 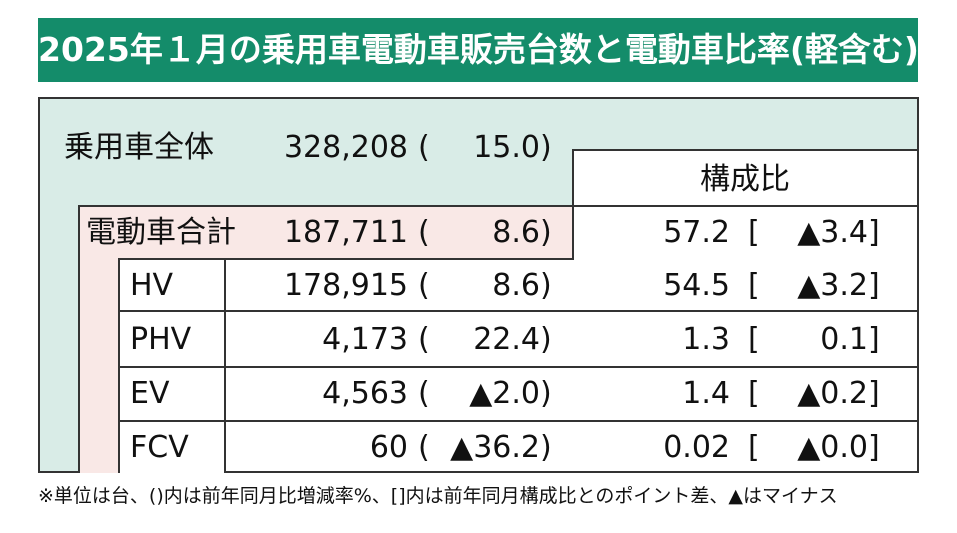 I want to click on share-diff-value: 0.1, so click(x=844, y=339).